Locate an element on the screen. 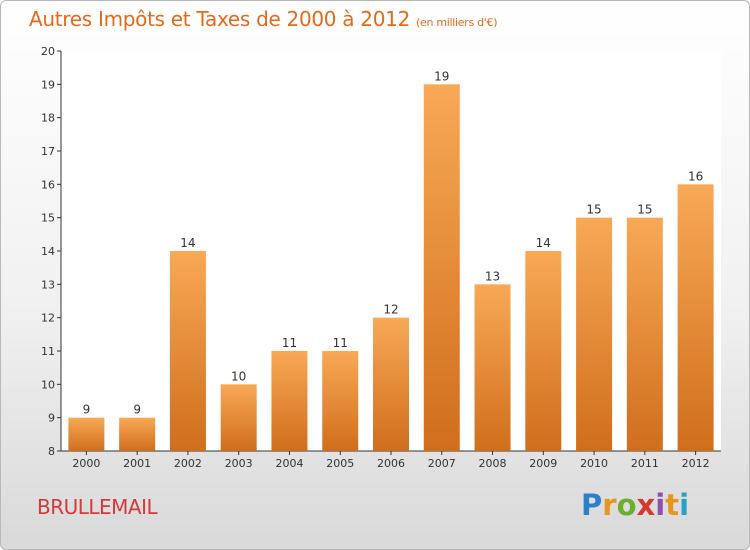 This screenshot has height=550, width=750. bar-value-label: 10 is located at coordinates (238, 376).